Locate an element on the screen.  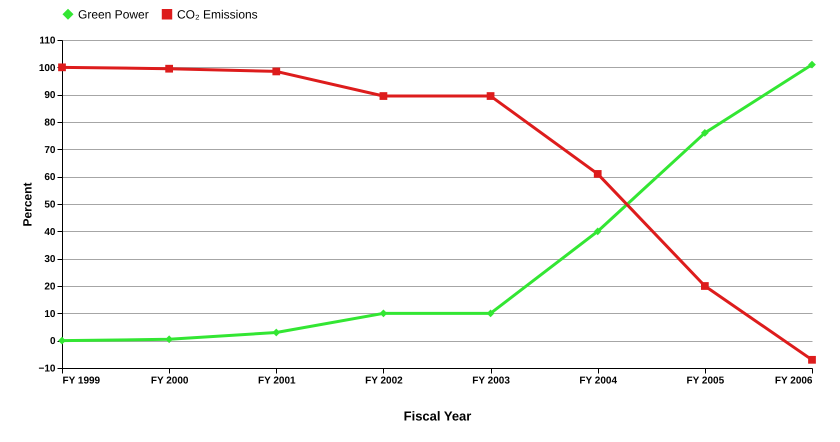
y-tick-label: 0 is located at coordinates (53, 342).